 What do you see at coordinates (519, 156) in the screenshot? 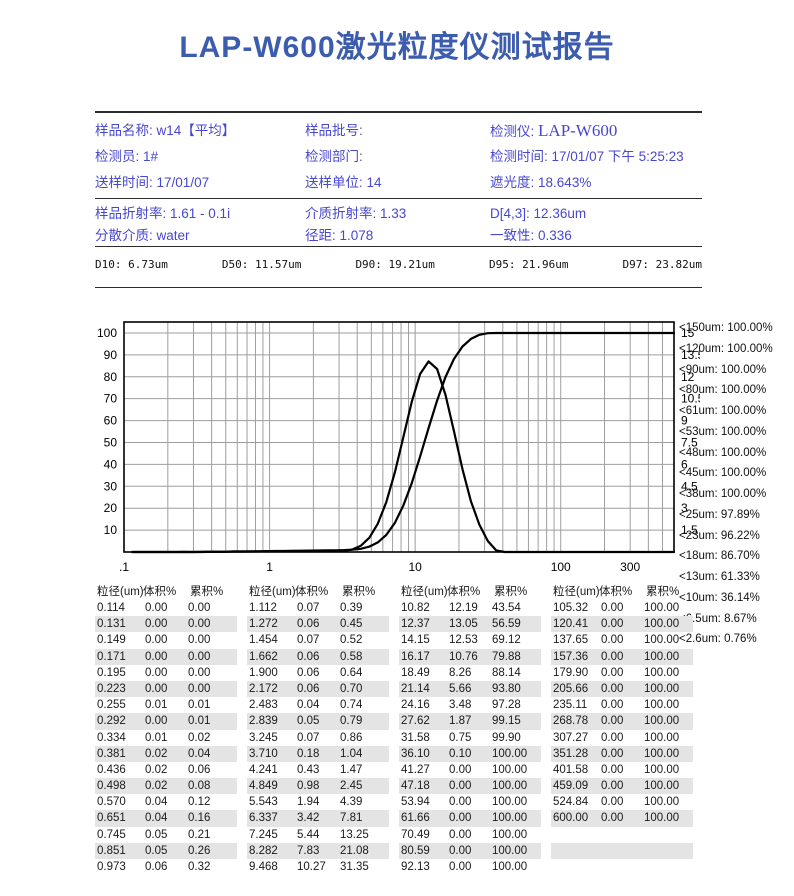
I see `info-label: 检测时间:` at bounding box center [519, 156].